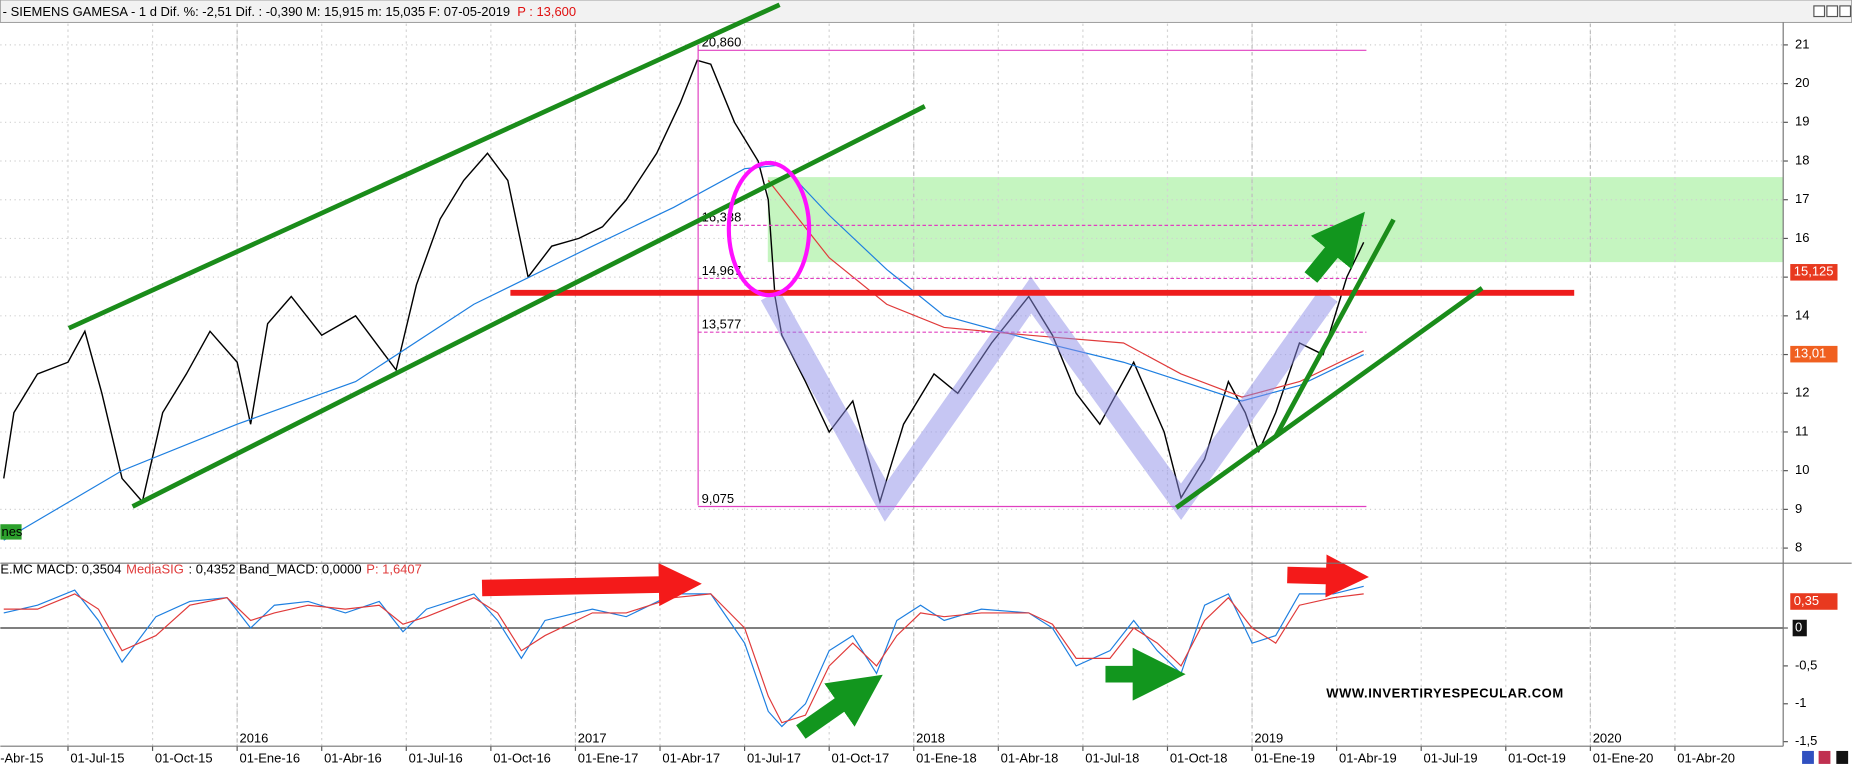 The image size is (1852, 771). Describe the element at coordinates (1806, 664) in the screenshot. I see `y-tick-label: -0,5` at that location.